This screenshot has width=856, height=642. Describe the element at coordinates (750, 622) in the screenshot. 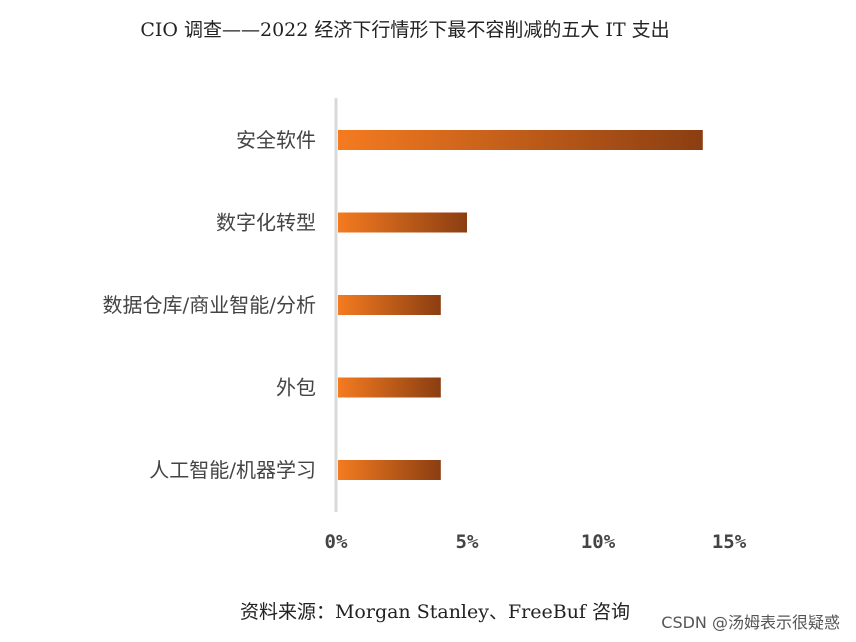

I see `watermark: CSDN @汤姆表示很疑惑` at that location.